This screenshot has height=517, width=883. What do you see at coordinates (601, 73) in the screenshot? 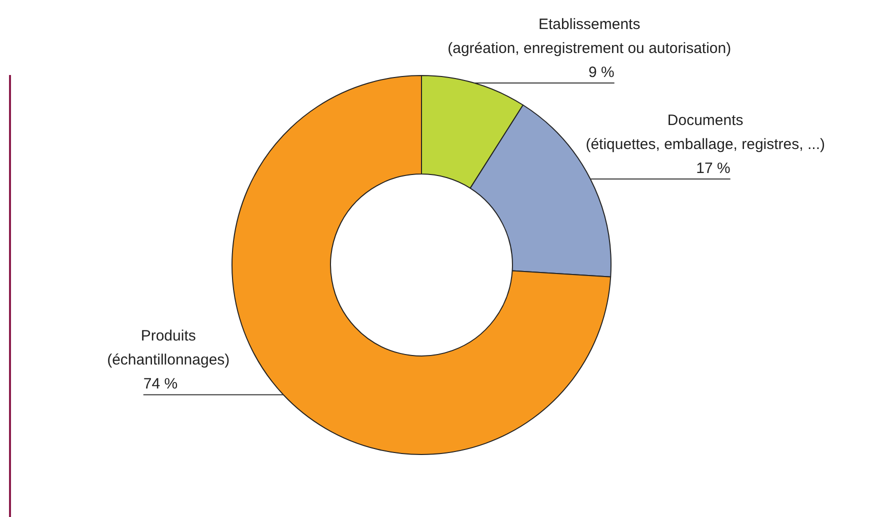
I see `data-label: 9 %` at bounding box center [601, 73].